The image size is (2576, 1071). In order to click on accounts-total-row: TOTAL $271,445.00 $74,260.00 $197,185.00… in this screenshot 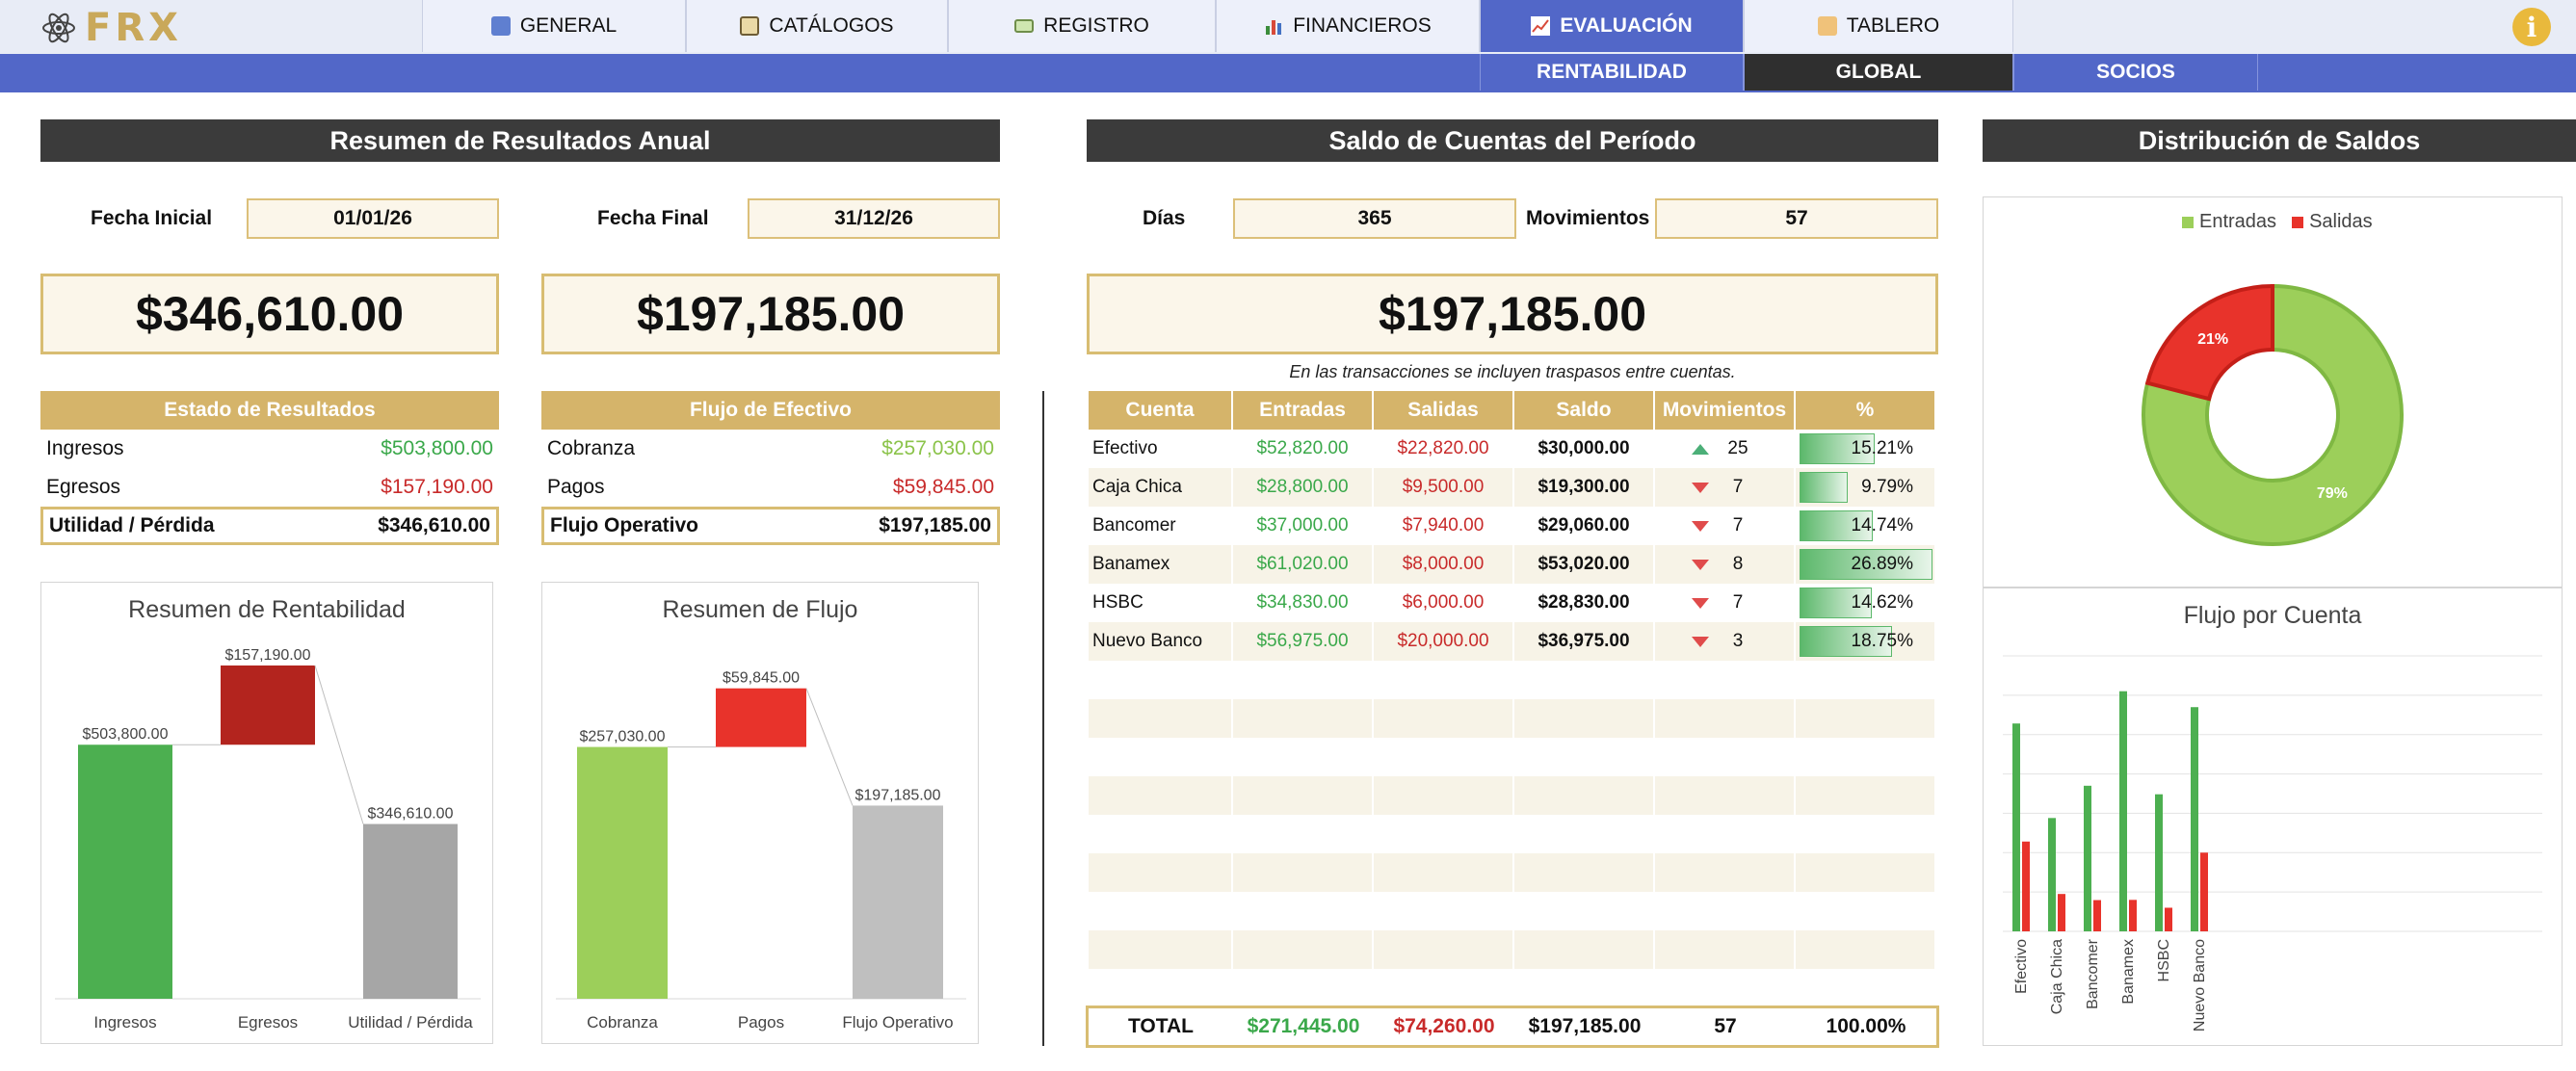, I will do `click(1512, 1027)`.